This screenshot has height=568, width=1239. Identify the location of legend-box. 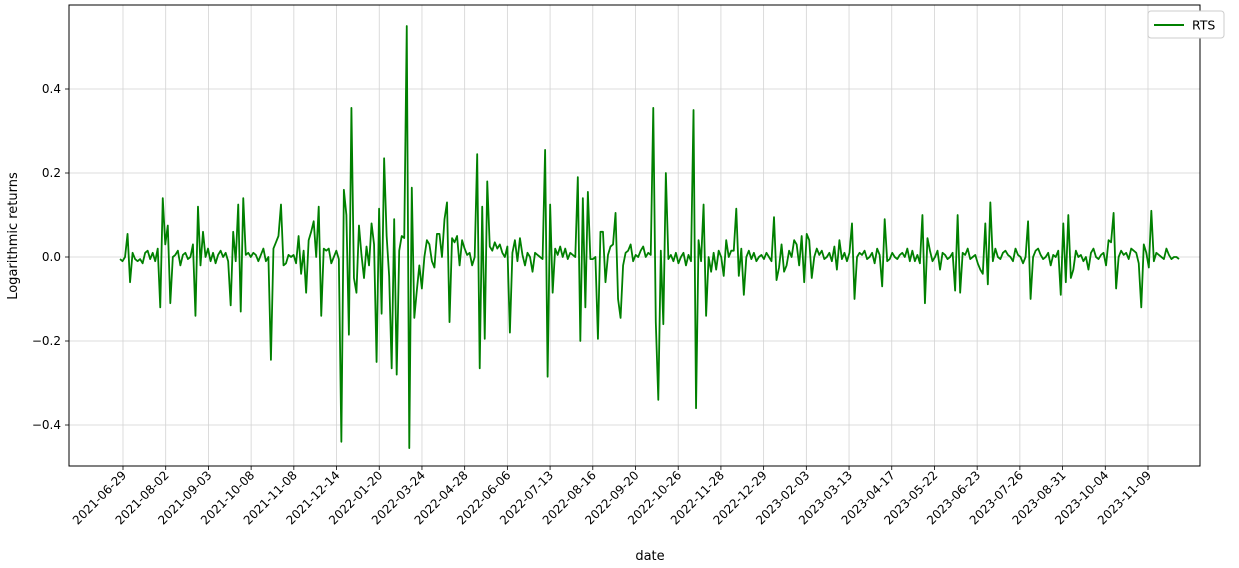
(1186, 24).